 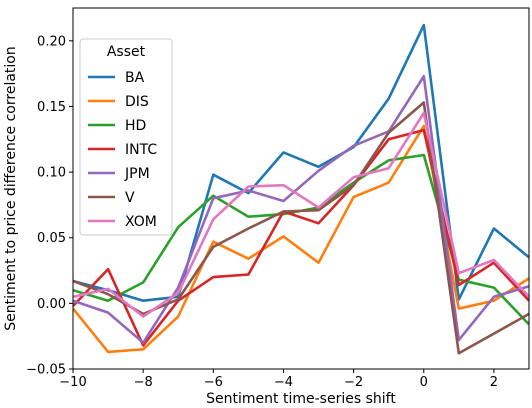 I want to click on legend-title: Asset, so click(x=126, y=52).